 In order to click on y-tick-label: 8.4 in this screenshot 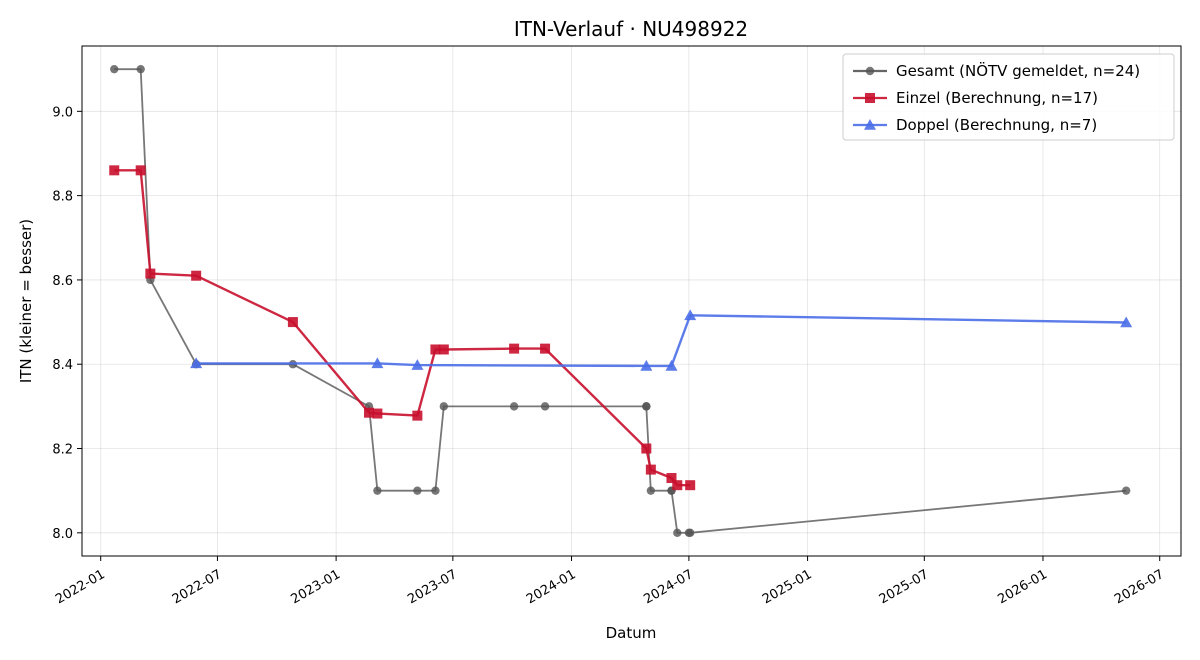, I will do `click(62, 365)`.